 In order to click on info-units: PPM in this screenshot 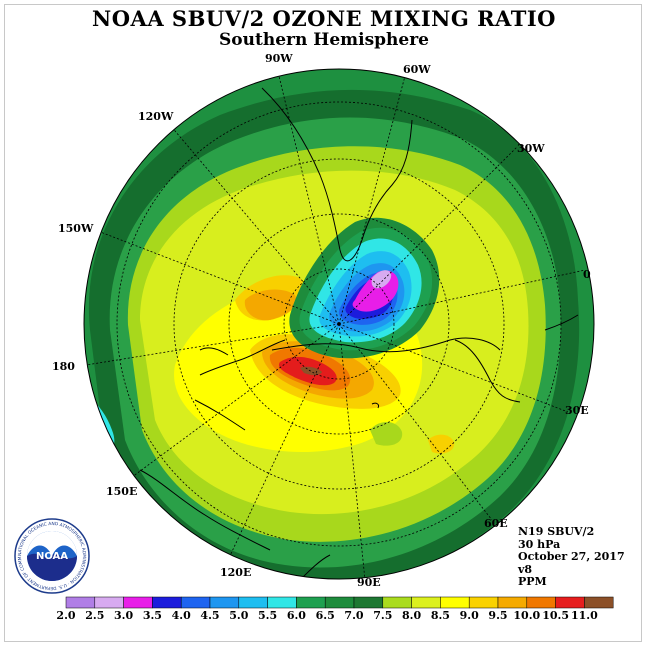, I will do `click(532, 581)`.